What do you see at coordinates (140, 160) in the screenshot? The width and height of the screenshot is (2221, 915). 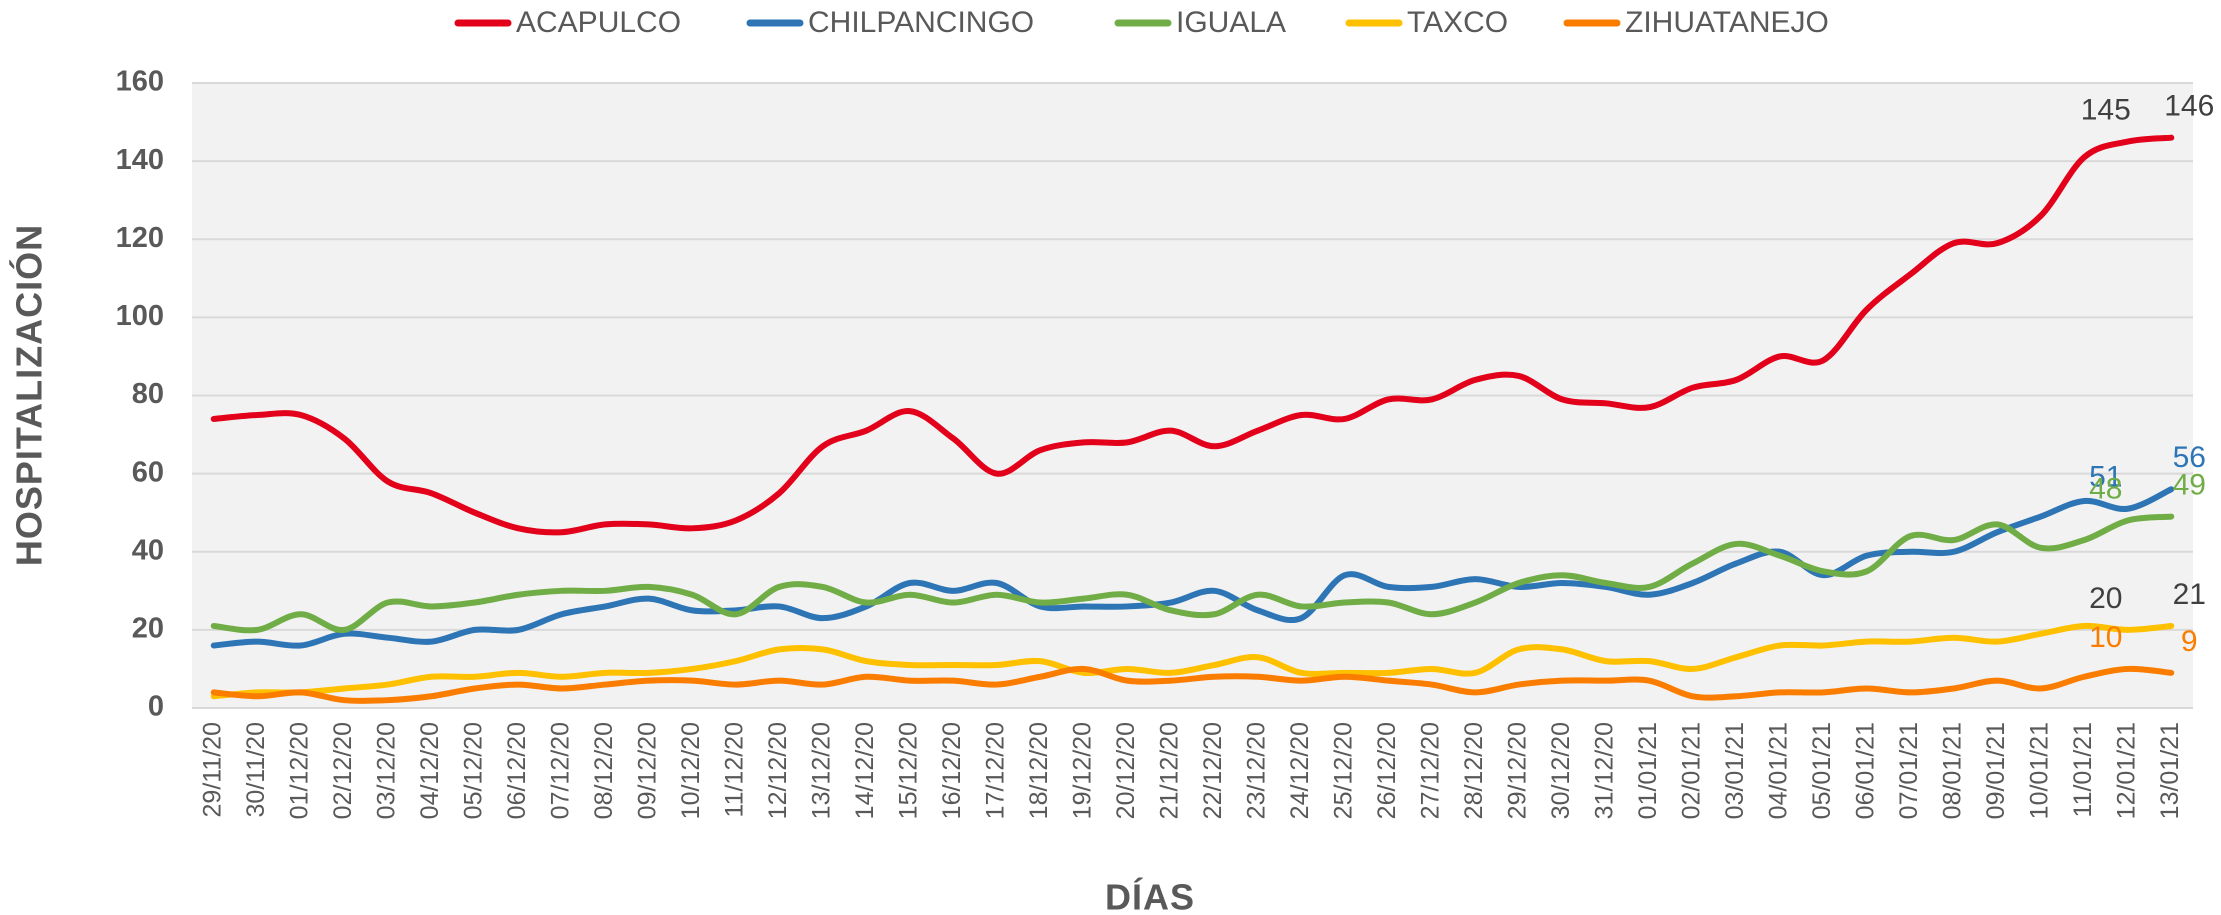 I see `y-tick-label: 140` at bounding box center [140, 160].